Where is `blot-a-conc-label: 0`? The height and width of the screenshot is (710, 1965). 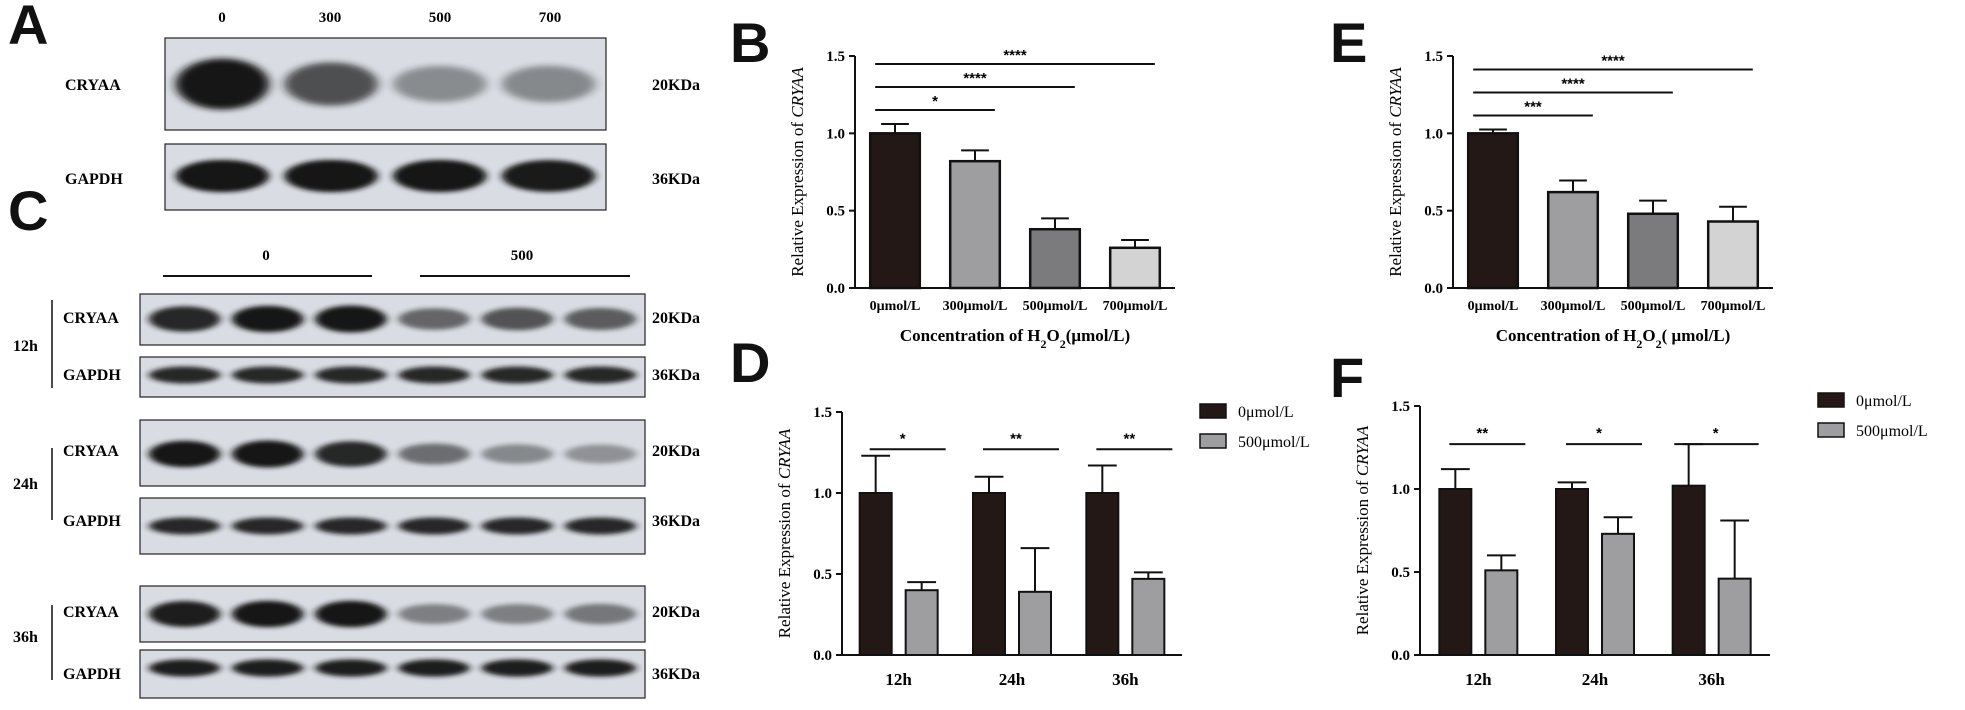
blot-a-conc-label: 0 is located at coordinates (222, 18).